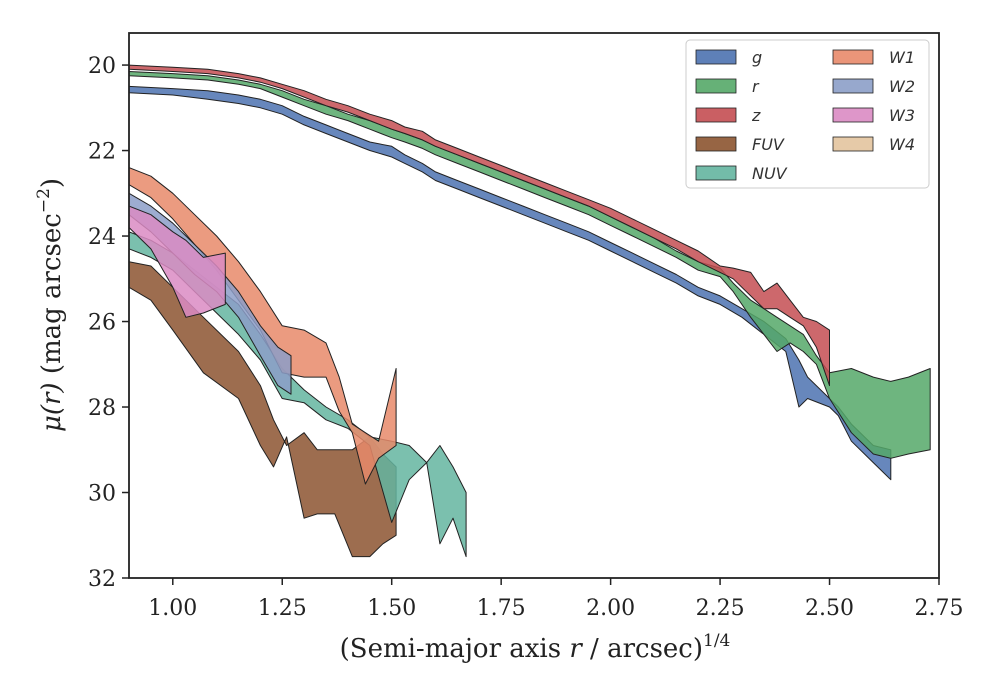  What do you see at coordinates (853, 115) in the screenshot?
I see `legend-swatch-w3` at bounding box center [853, 115].